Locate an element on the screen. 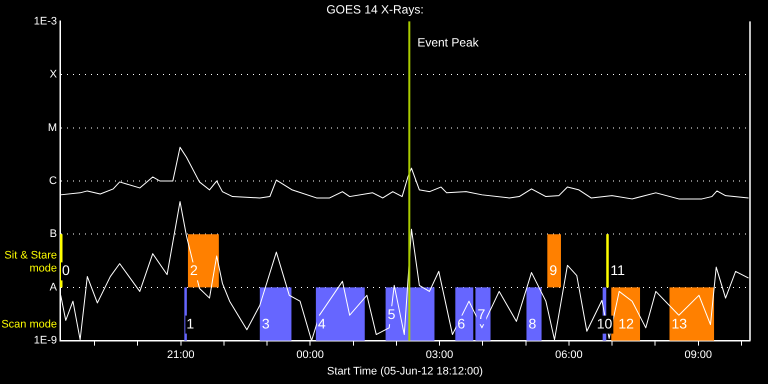 This screenshot has height=384, width=768. y-tick-label: C is located at coordinates (53, 181).